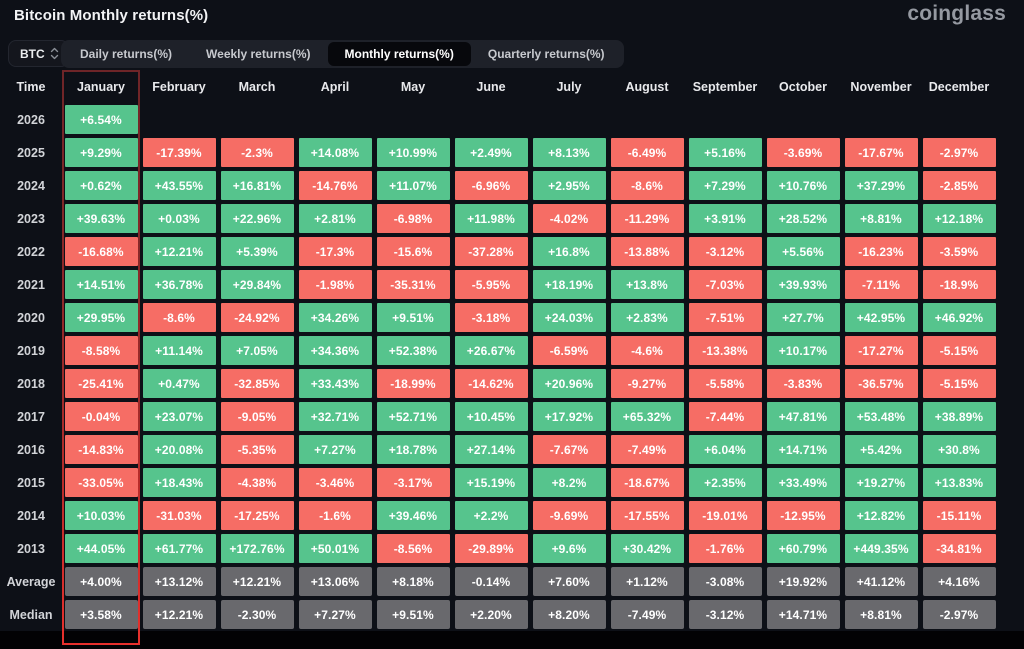 The width and height of the screenshot is (1024, 649). I want to click on return-cell: -14.83%, so click(101, 449).